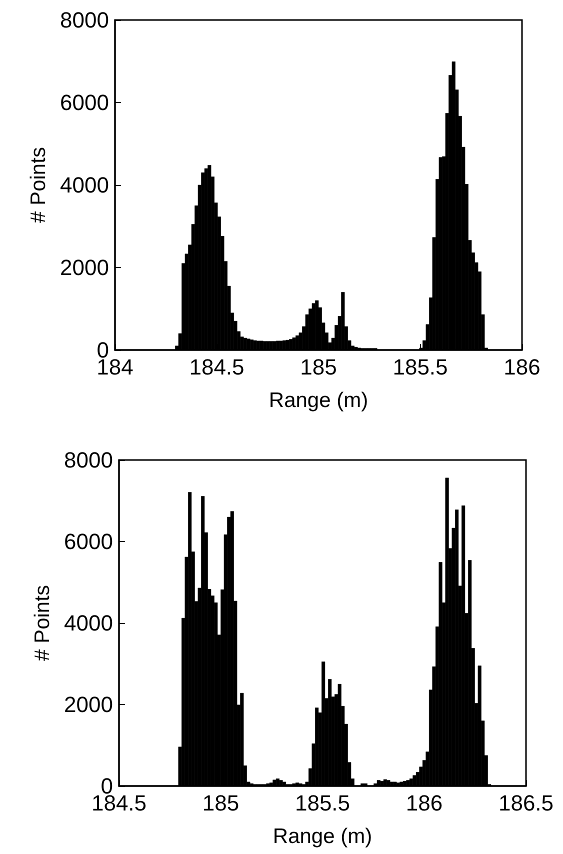 This screenshot has width=563, height=854. I want to click on x-tick-label: 184.5, so click(216, 367).